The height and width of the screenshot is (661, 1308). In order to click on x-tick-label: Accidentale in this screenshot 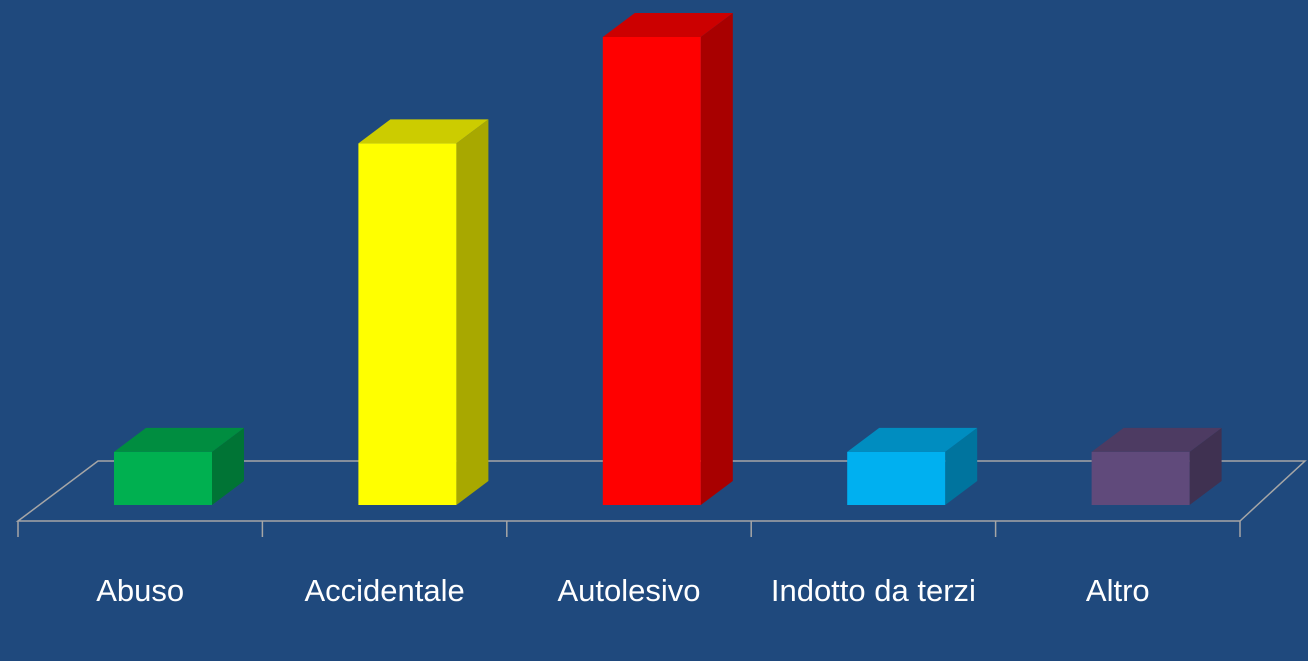, I will do `click(384, 590)`.